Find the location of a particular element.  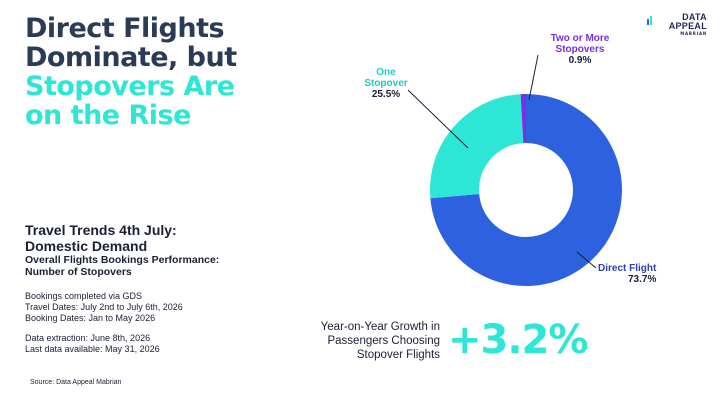

source-note: Source: Data Appeal Mabrian is located at coordinates (76, 382).